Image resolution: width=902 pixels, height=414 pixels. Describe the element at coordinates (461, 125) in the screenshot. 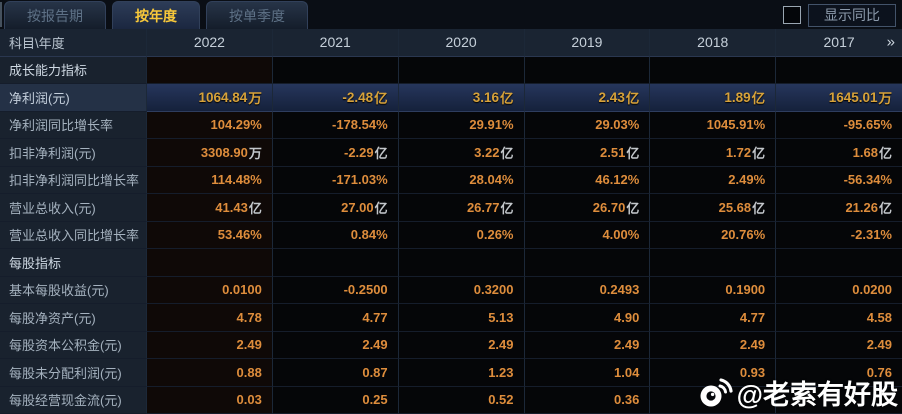

I see `value-cell: 29.91%` at that location.